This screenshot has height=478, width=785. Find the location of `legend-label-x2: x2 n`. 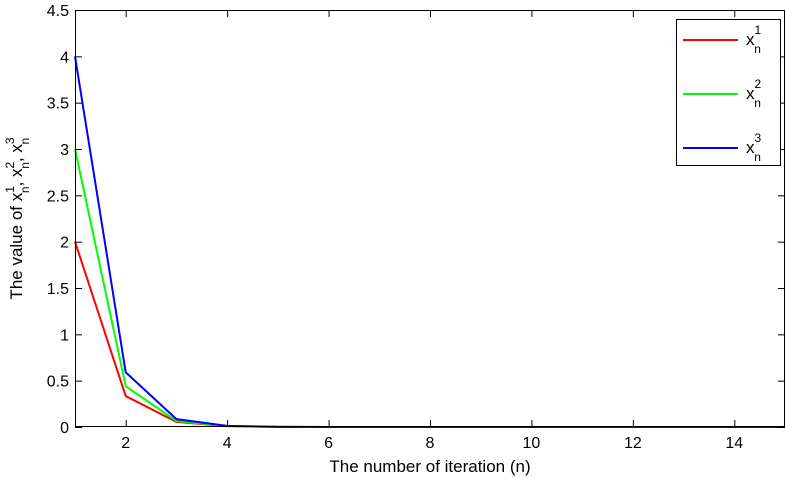

legend-label-x2: x2 n is located at coordinates (754, 93).